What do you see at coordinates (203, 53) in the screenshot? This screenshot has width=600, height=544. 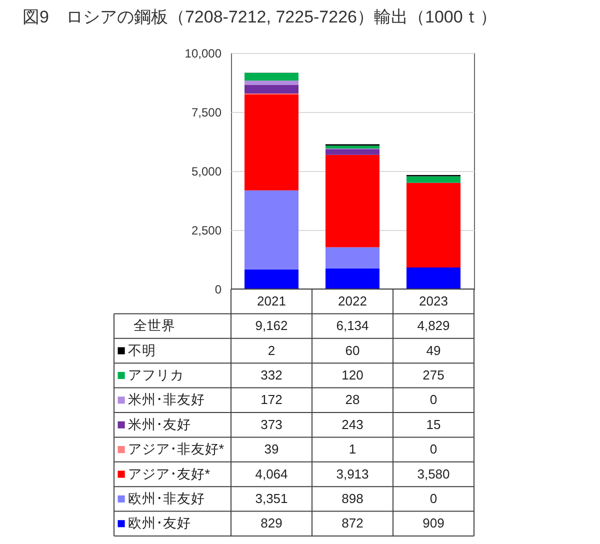 I see `y-tick-label: 10,000` at bounding box center [203, 53].